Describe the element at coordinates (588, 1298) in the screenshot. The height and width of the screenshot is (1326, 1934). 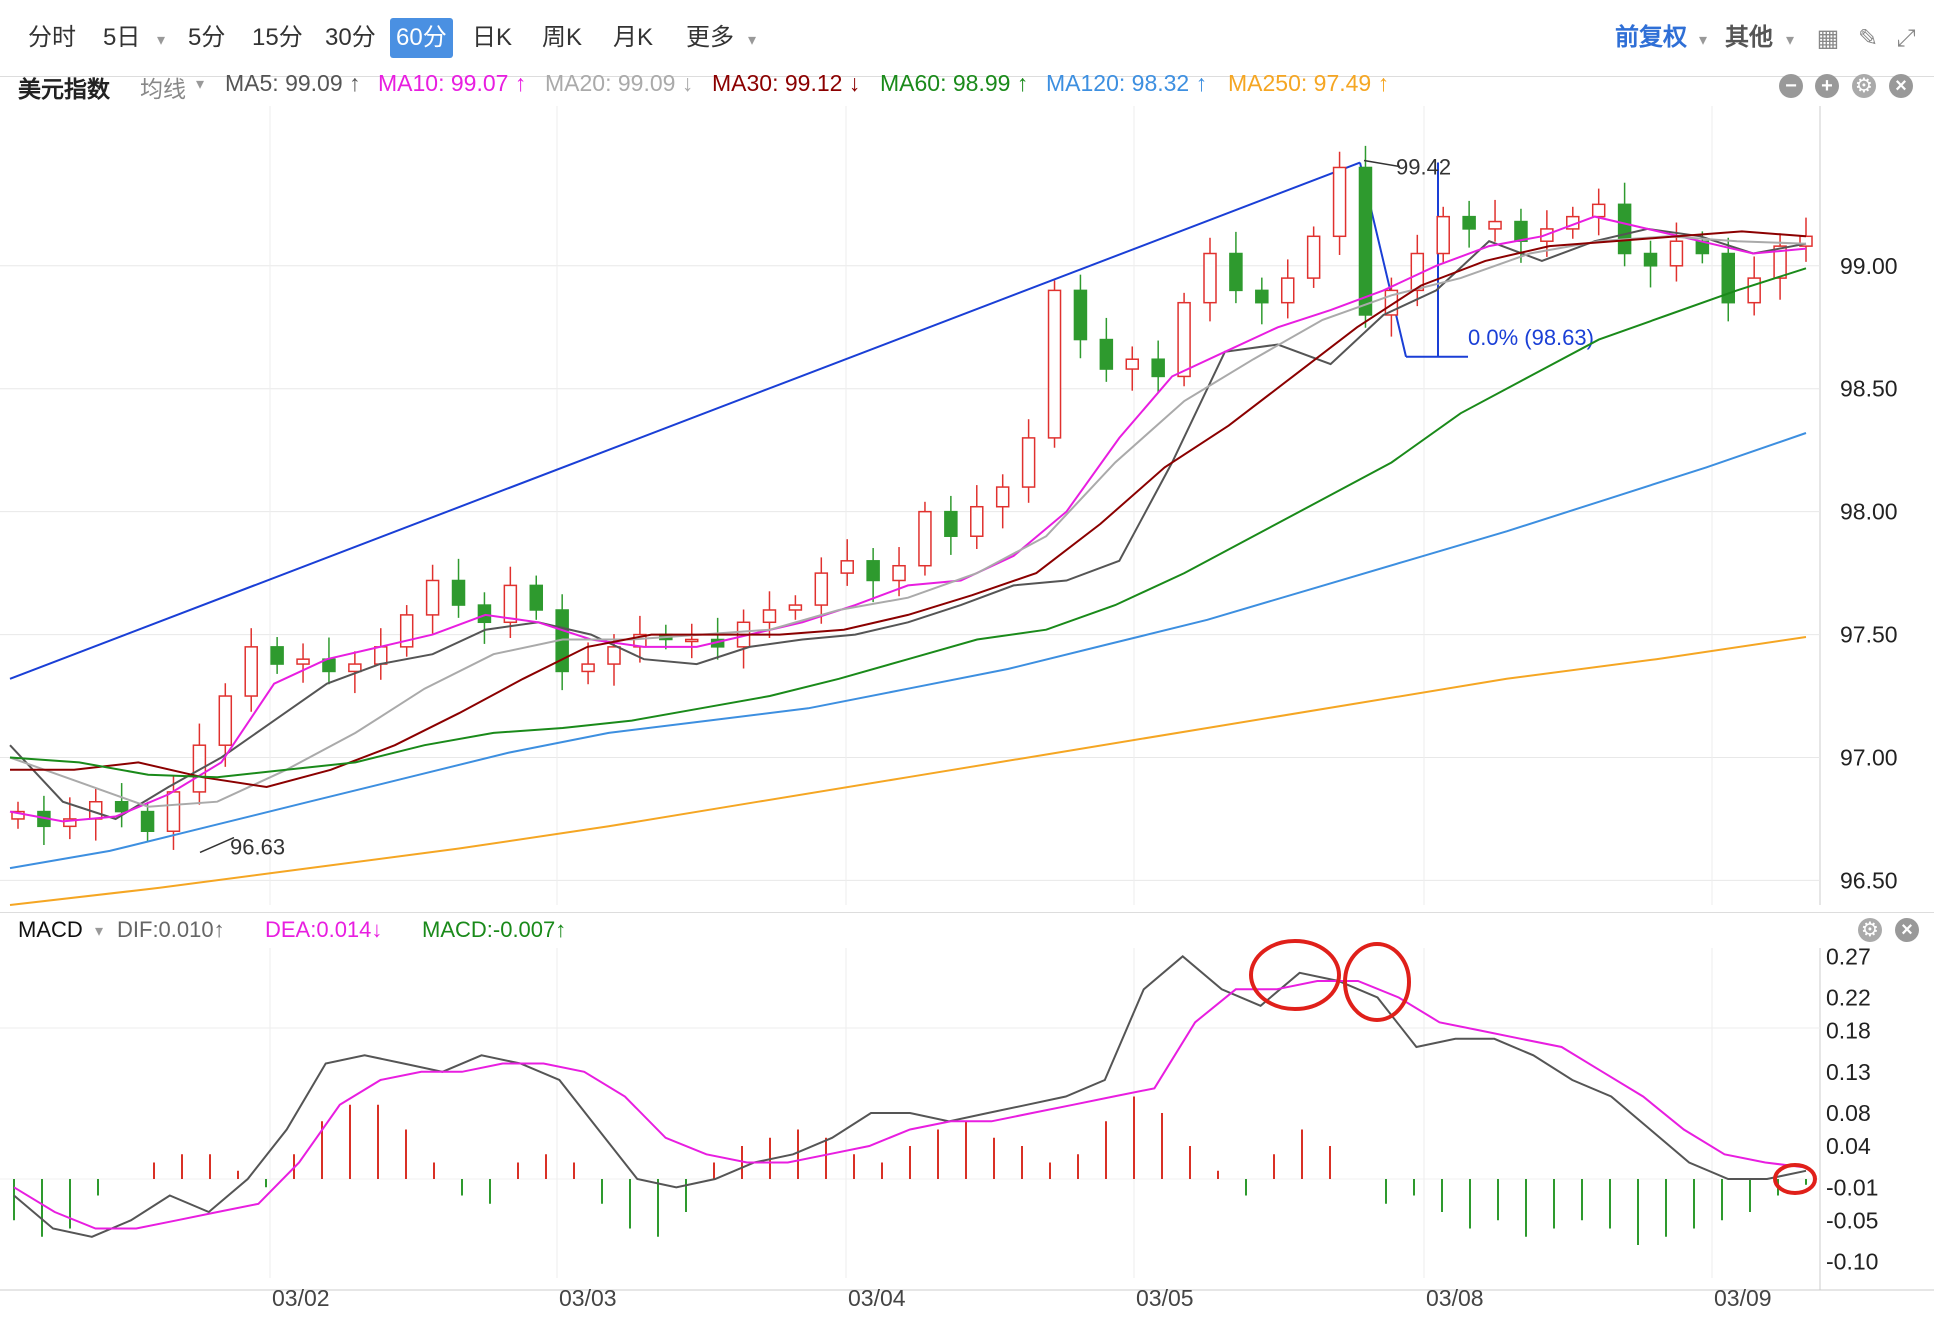
I see `x-tick-label: 03/03` at that location.